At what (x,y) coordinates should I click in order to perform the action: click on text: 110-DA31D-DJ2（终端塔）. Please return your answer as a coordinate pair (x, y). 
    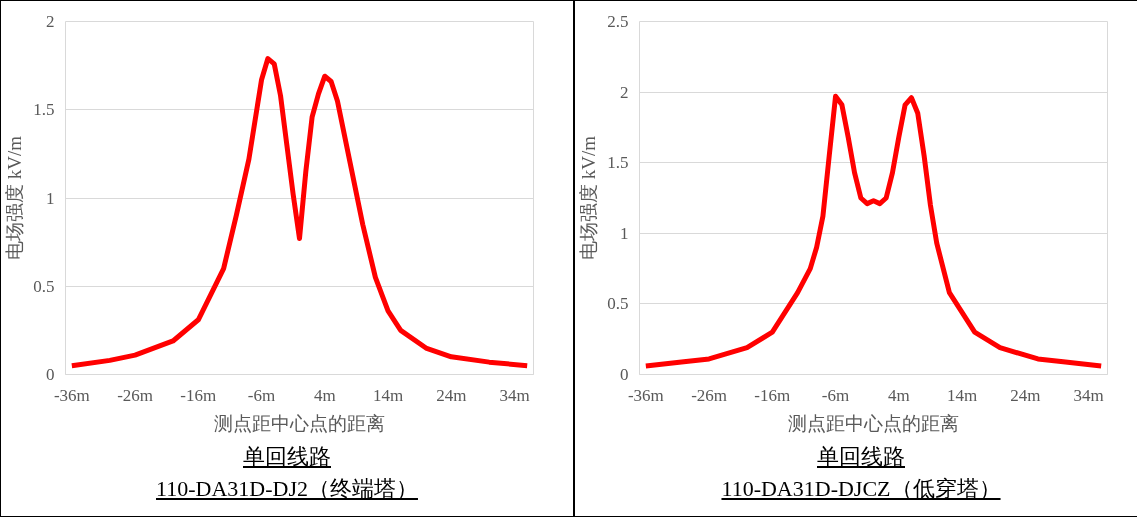
    Looking at the image, I should click on (287, 488).